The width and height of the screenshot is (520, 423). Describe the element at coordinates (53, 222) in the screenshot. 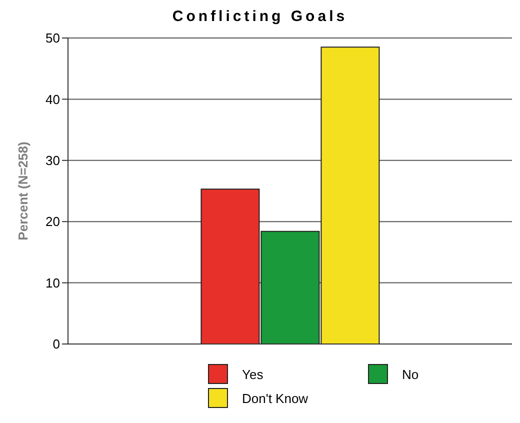

I see `y-tick-label: 20` at that location.